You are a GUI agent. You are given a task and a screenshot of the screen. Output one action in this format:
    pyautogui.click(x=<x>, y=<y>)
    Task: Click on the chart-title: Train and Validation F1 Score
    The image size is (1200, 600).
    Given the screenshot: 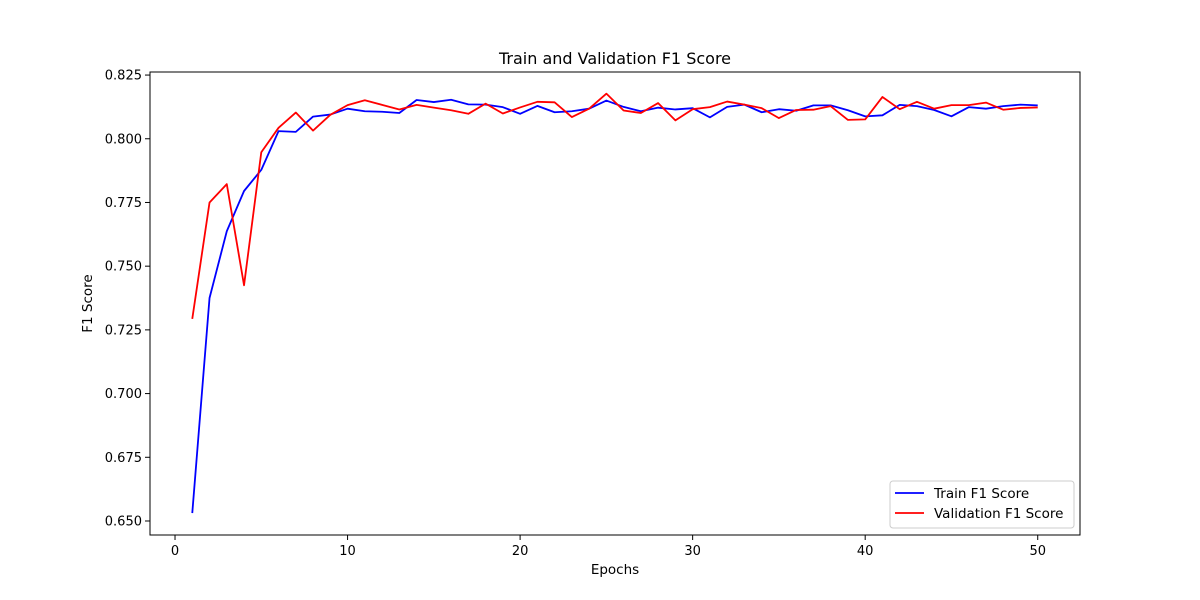 What is the action you would take?
    pyautogui.click(x=614, y=58)
    